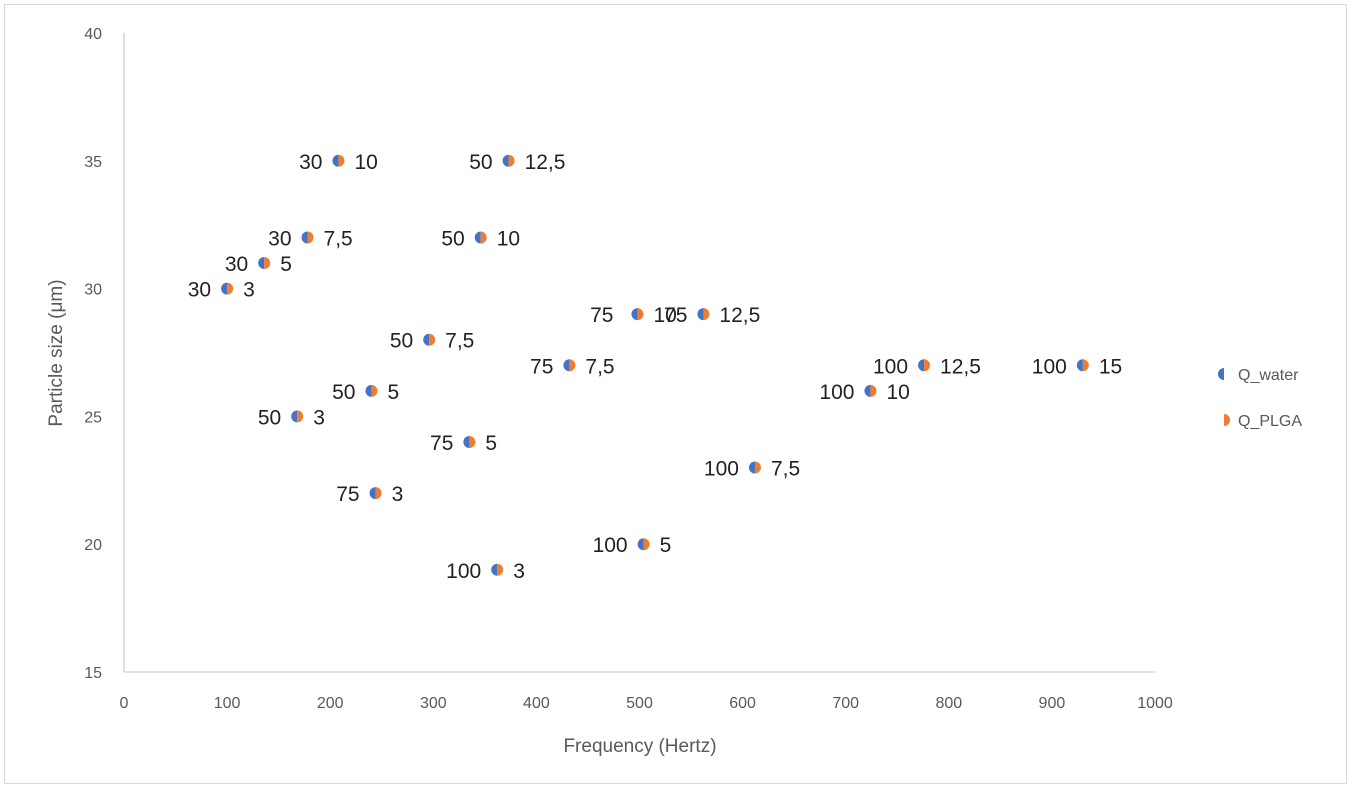 The height and width of the screenshot is (785, 1352). I want to click on legend-item-q-water: Q_water, so click(1258, 375).